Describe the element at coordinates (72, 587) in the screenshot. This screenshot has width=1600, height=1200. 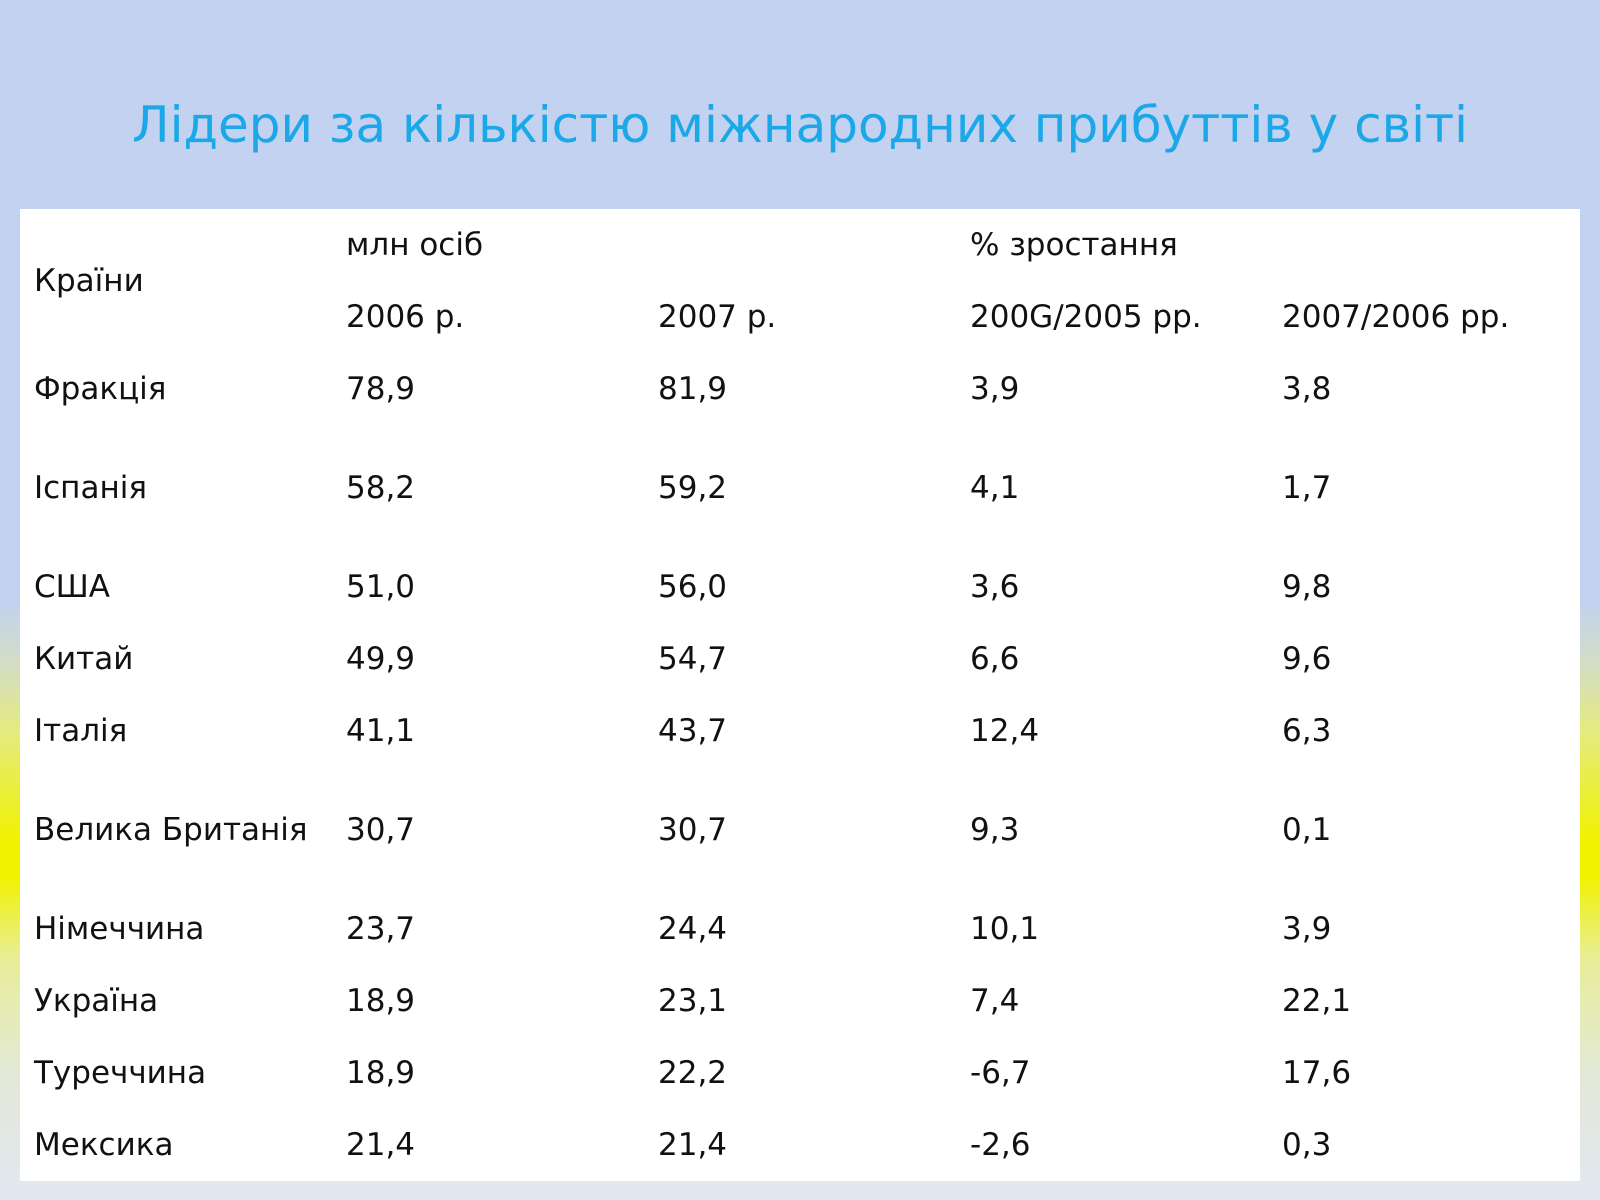
I see `cell-country: США` at that location.